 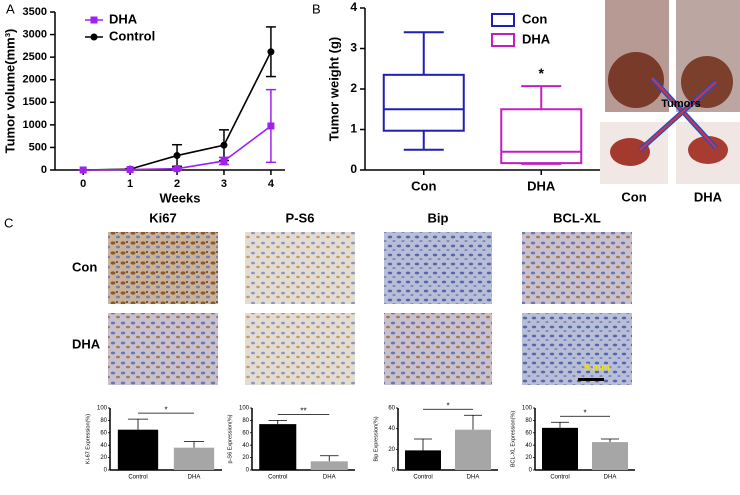 What do you see at coordinates (9, 91) in the screenshot?
I see `y-axis-label: Tumor volume(mm³)` at bounding box center [9, 91].